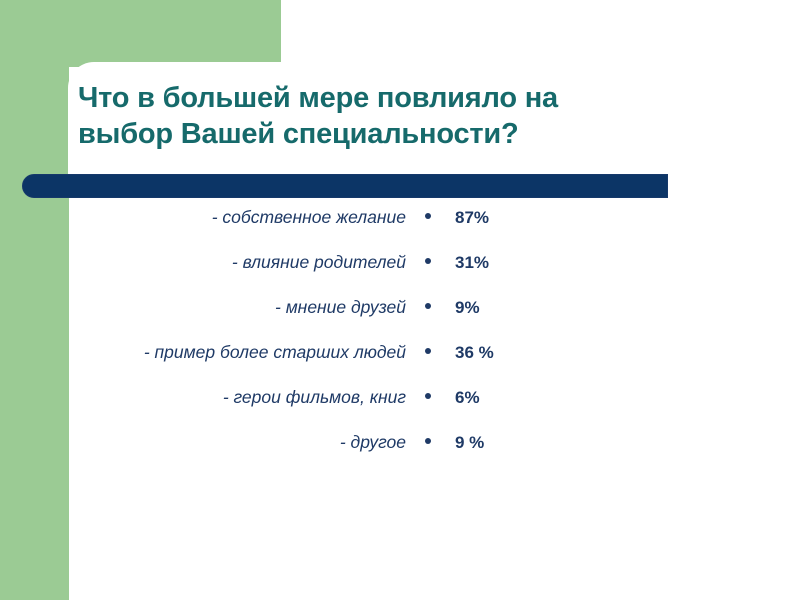  Describe the element at coordinates (345, 186) in the screenshot. I see `title-divider-bar` at that location.